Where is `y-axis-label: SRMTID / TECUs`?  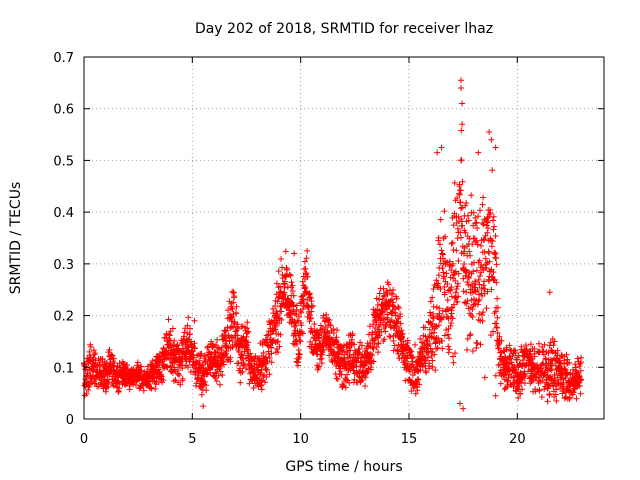 y-axis-label: SRMTID / TECUs is located at coordinates (16, 238).